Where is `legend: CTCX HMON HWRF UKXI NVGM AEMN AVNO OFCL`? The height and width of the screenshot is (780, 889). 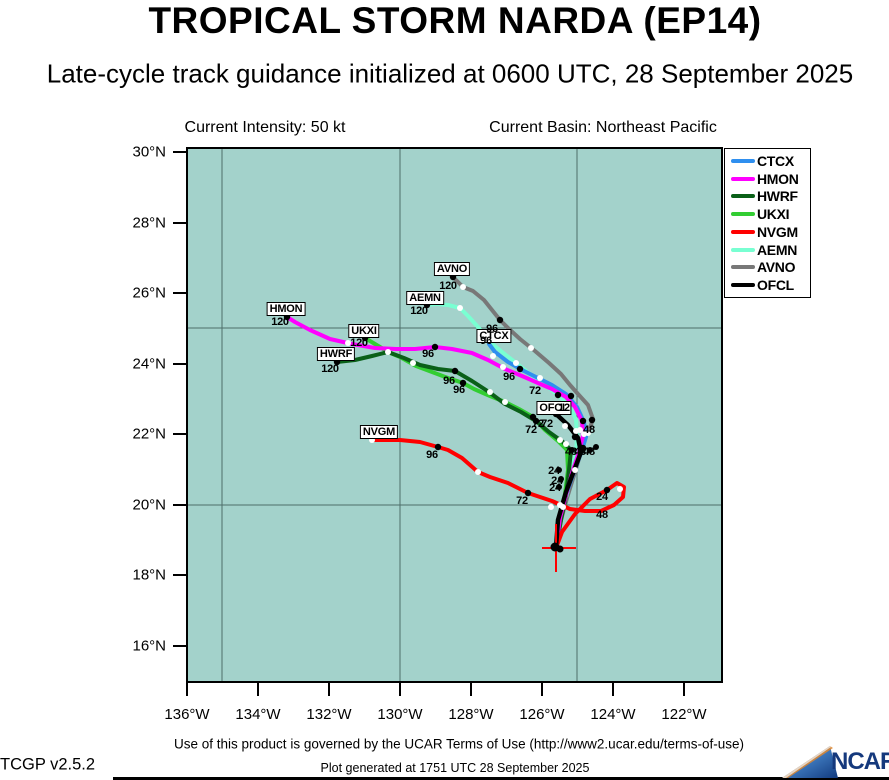 legend: CTCX HMON HWRF UKXI NVGM AEMN AVNO OFCL is located at coordinates (767, 223).